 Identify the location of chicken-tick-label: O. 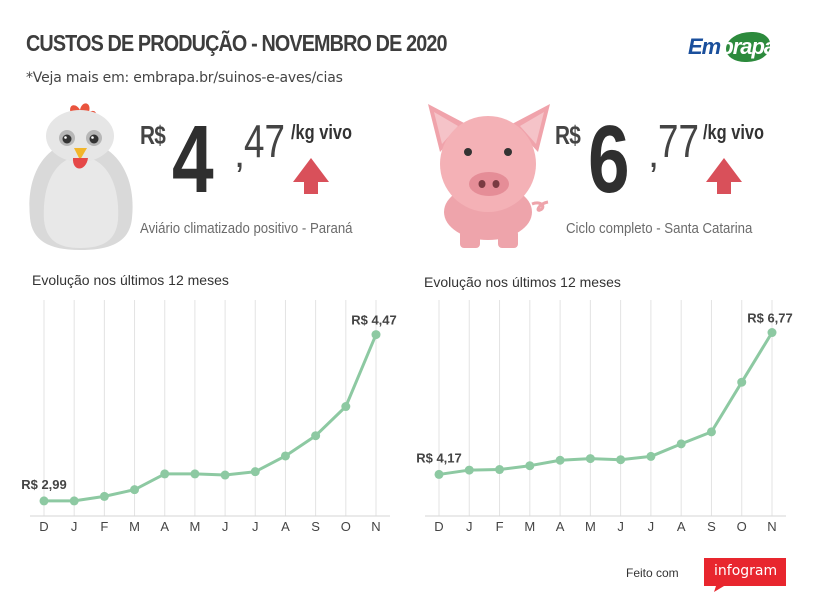
(346, 526).